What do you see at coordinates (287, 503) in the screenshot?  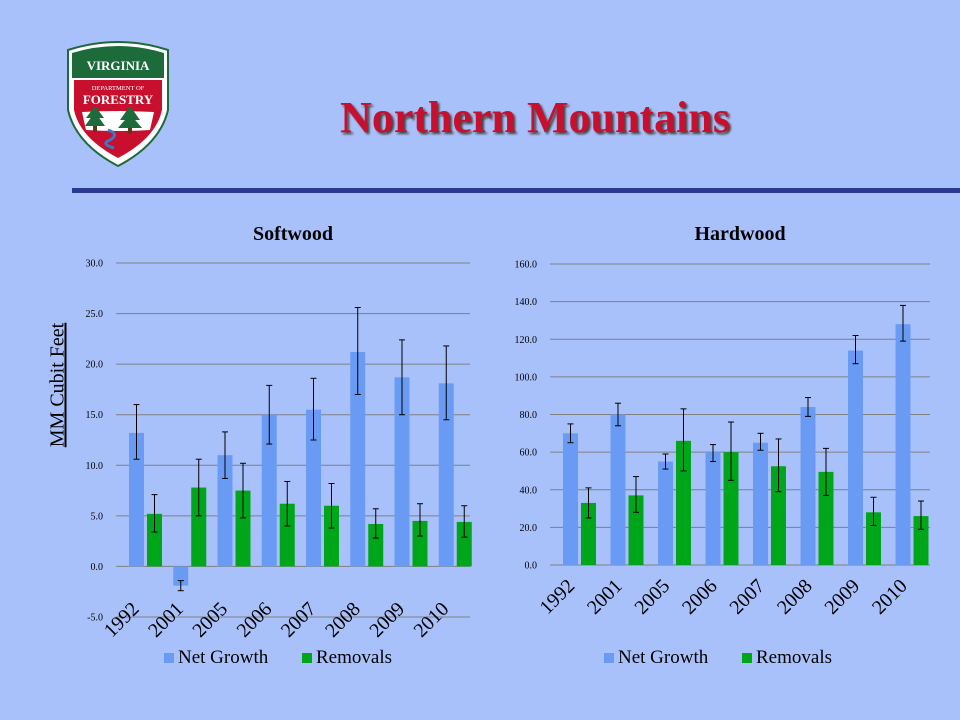 I see `softwood-error-bar-removals-2006` at bounding box center [287, 503].